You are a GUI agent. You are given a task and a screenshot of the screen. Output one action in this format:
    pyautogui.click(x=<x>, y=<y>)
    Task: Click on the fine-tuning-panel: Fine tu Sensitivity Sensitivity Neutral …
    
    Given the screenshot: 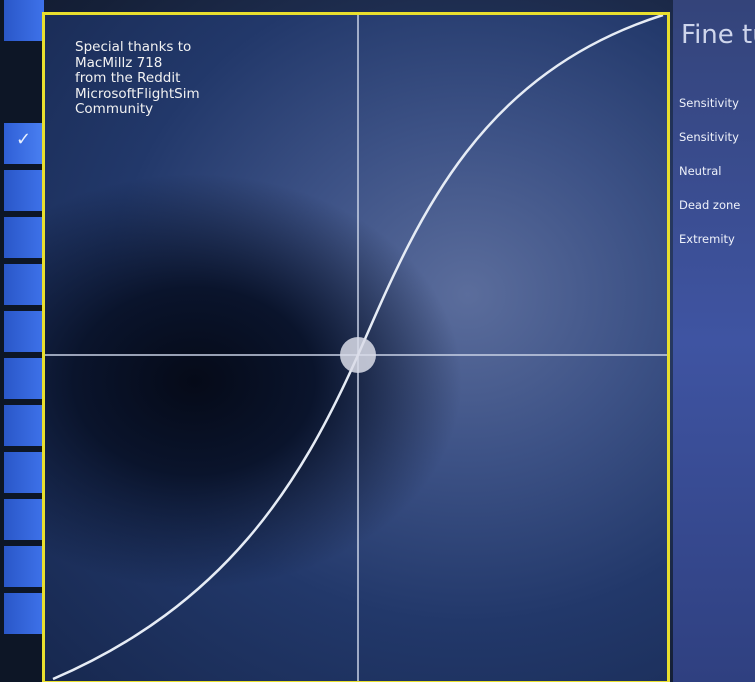 What is the action you would take?
    pyautogui.click(x=714, y=341)
    